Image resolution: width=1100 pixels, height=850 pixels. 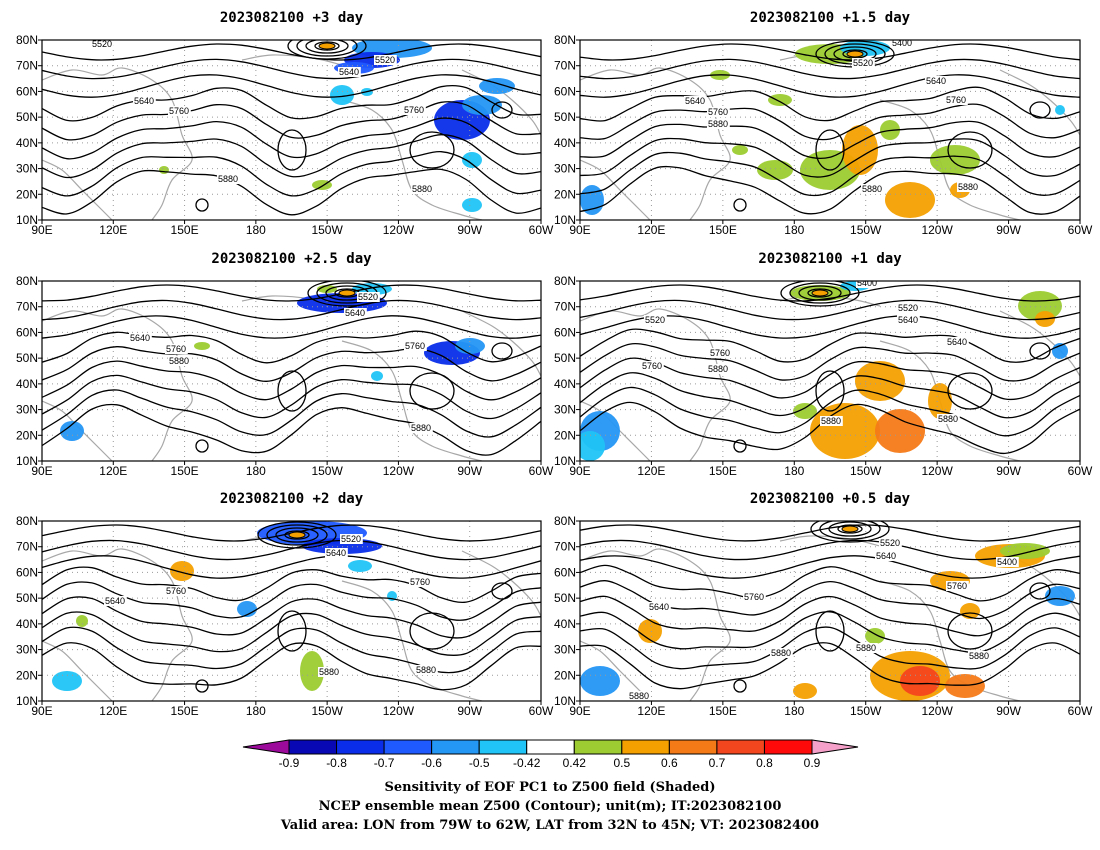 What do you see at coordinates (102, 44) in the screenshot?
I see `contour-label: 5520` at bounding box center [102, 44].